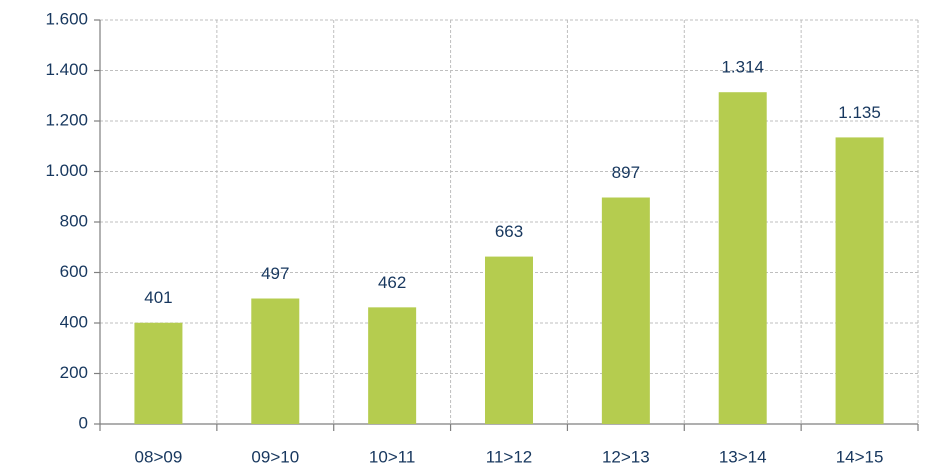  Describe the element at coordinates (158, 297) in the screenshot. I see `value-label: 401` at that location.